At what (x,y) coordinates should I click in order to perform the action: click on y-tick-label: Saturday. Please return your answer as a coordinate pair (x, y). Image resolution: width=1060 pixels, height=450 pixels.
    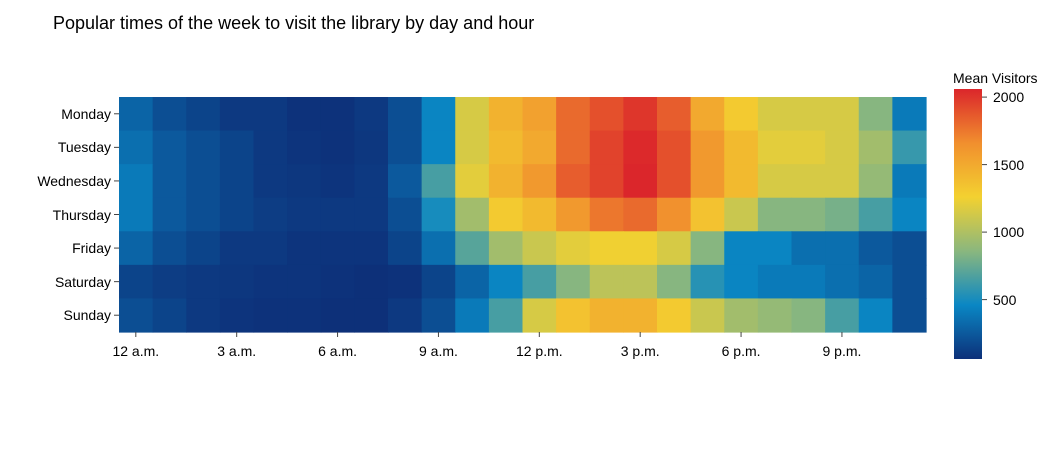
    Looking at the image, I should click on (82, 281).